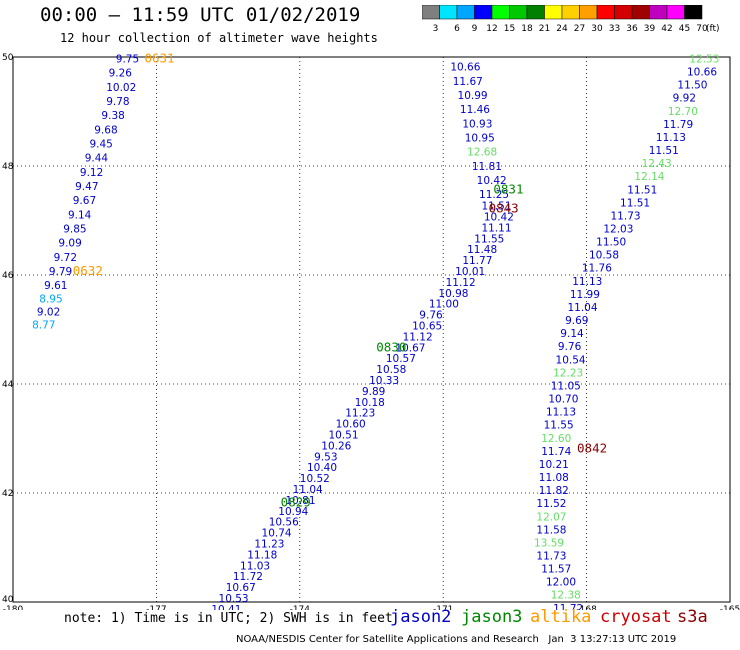 This screenshot has width=740, height=650. I want to click on pass-time-label: 0829, so click(296, 502).